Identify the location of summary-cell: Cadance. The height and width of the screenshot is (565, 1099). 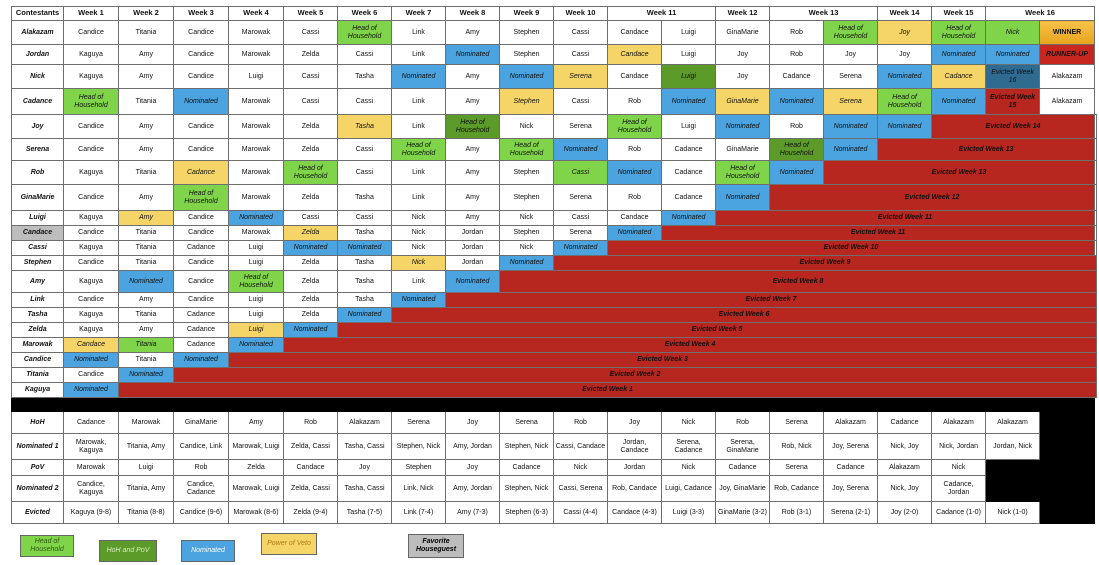
(851, 467).